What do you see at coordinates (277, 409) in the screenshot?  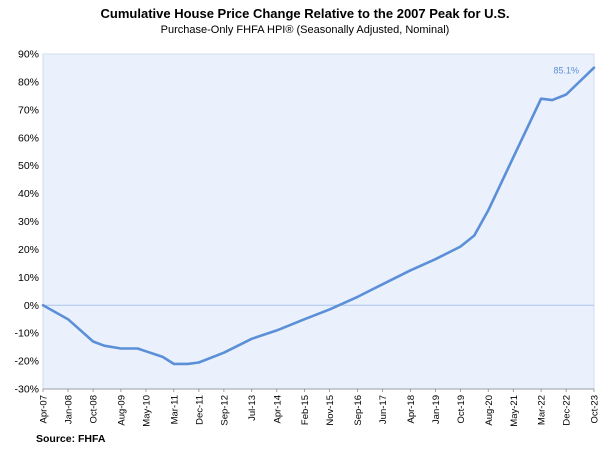 I see `x-tick-label: Apr-14` at bounding box center [277, 409].